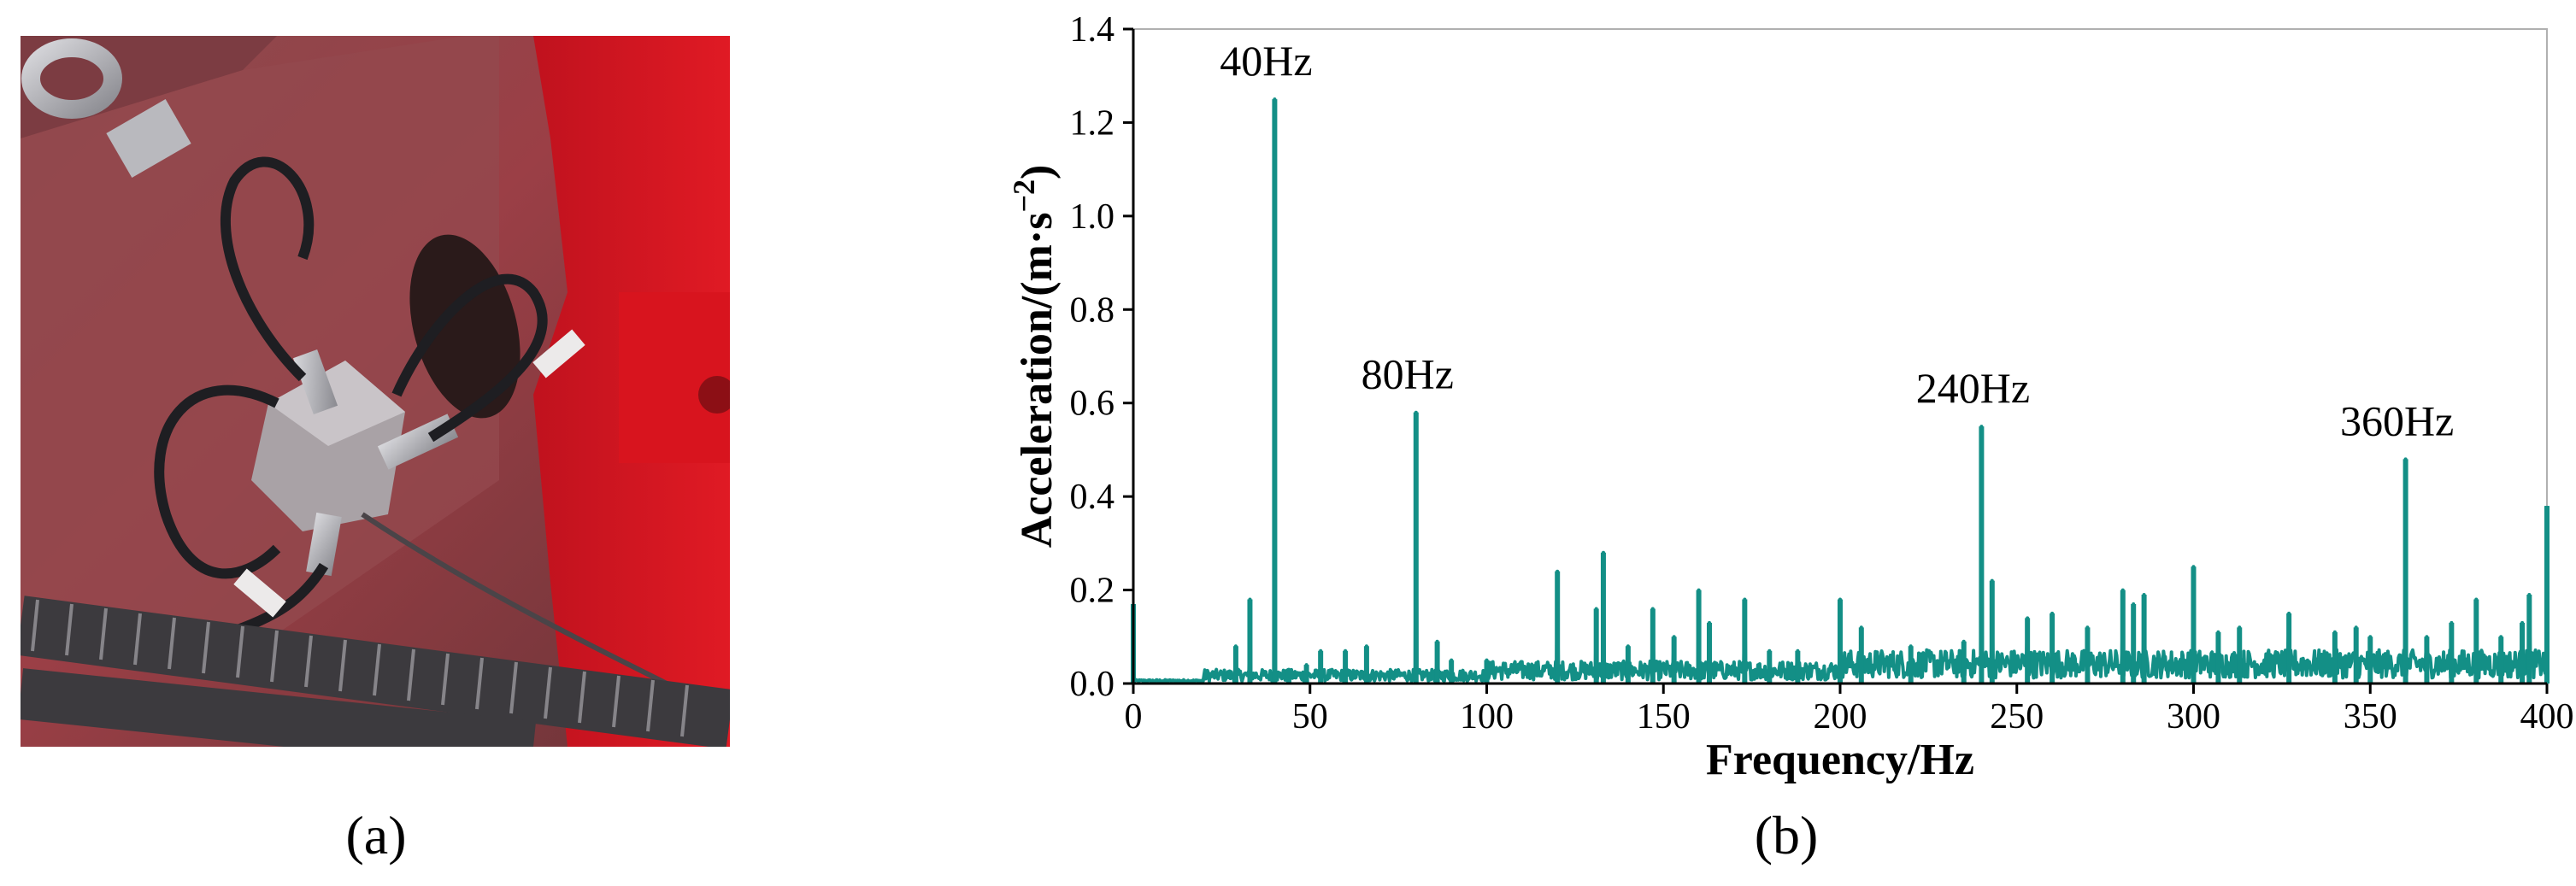 The width and height of the screenshot is (2576, 886). What do you see at coordinates (1840, 760) in the screenshot?
I see `x-axis-title: Frequency/Hz` at bounding box center [1840, 760].